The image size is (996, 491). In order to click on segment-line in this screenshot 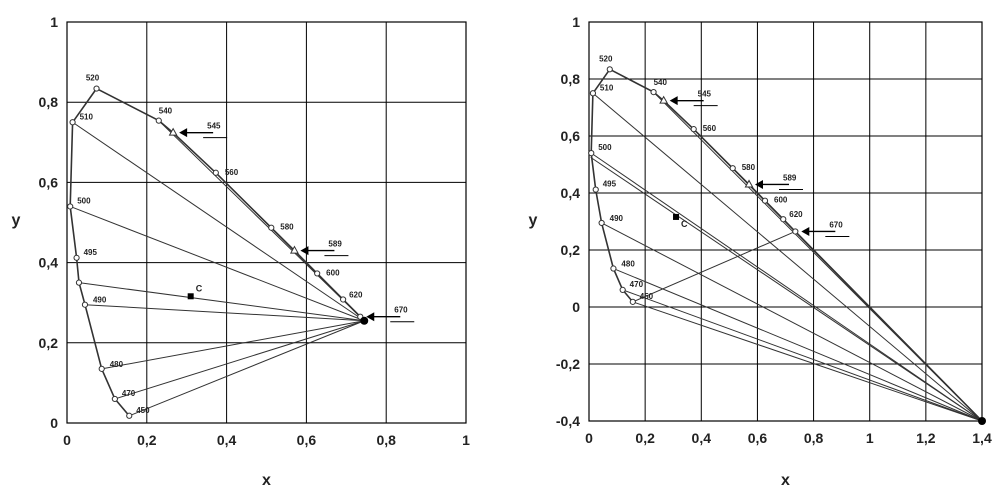, I will do `click(714, 267)`.